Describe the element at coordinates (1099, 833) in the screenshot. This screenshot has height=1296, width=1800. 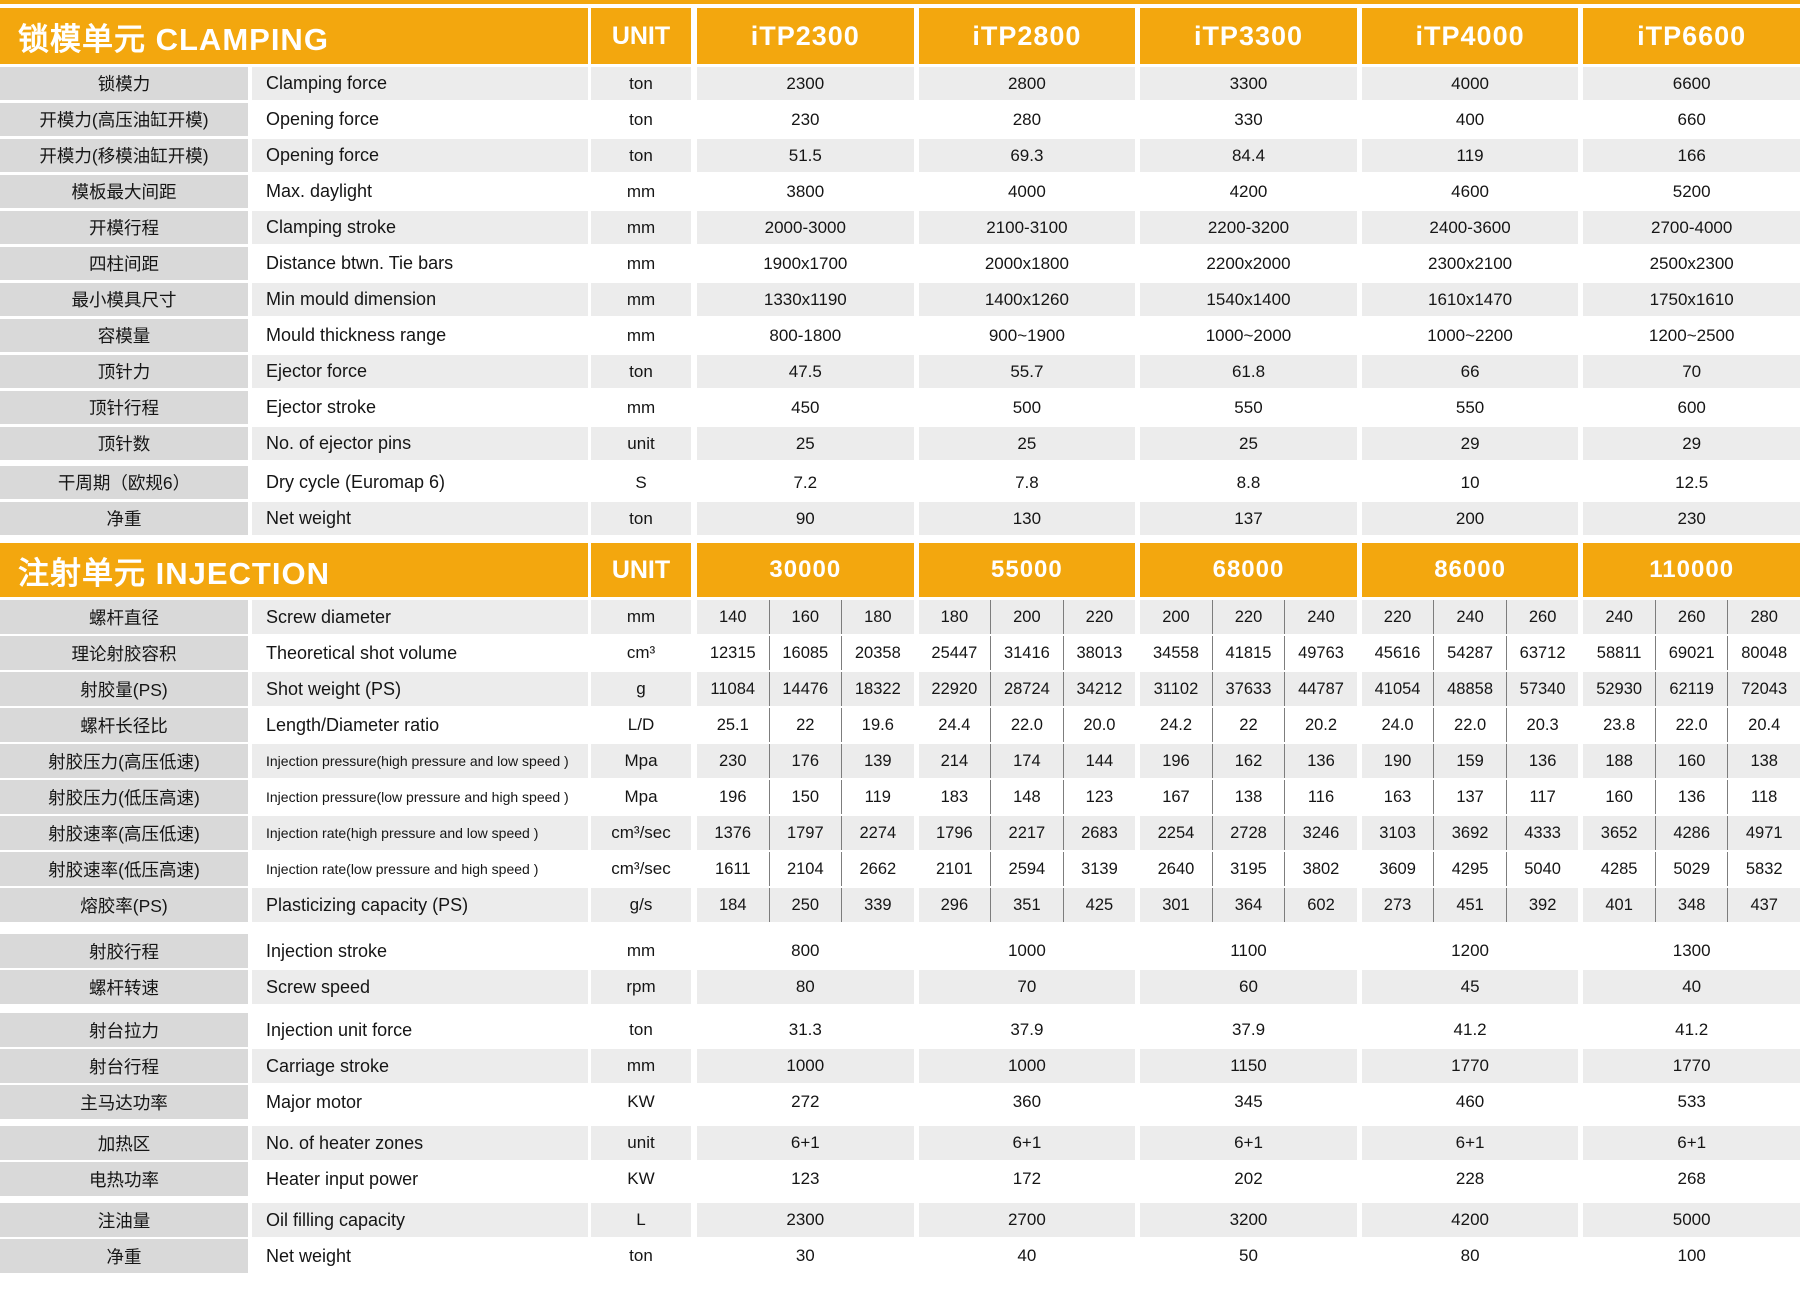
I see `value-subcell: 2683` at that location.